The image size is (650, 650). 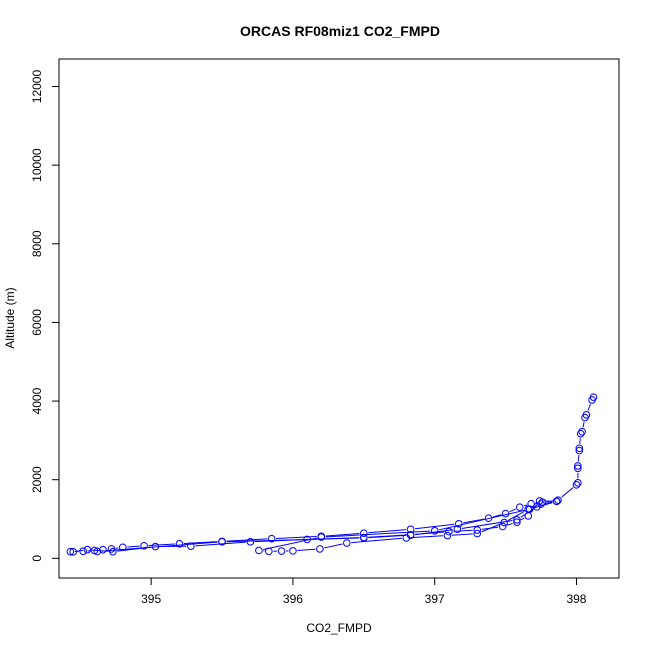 I want to click on y-tick-label: 10000, so click(x=37, y=165).